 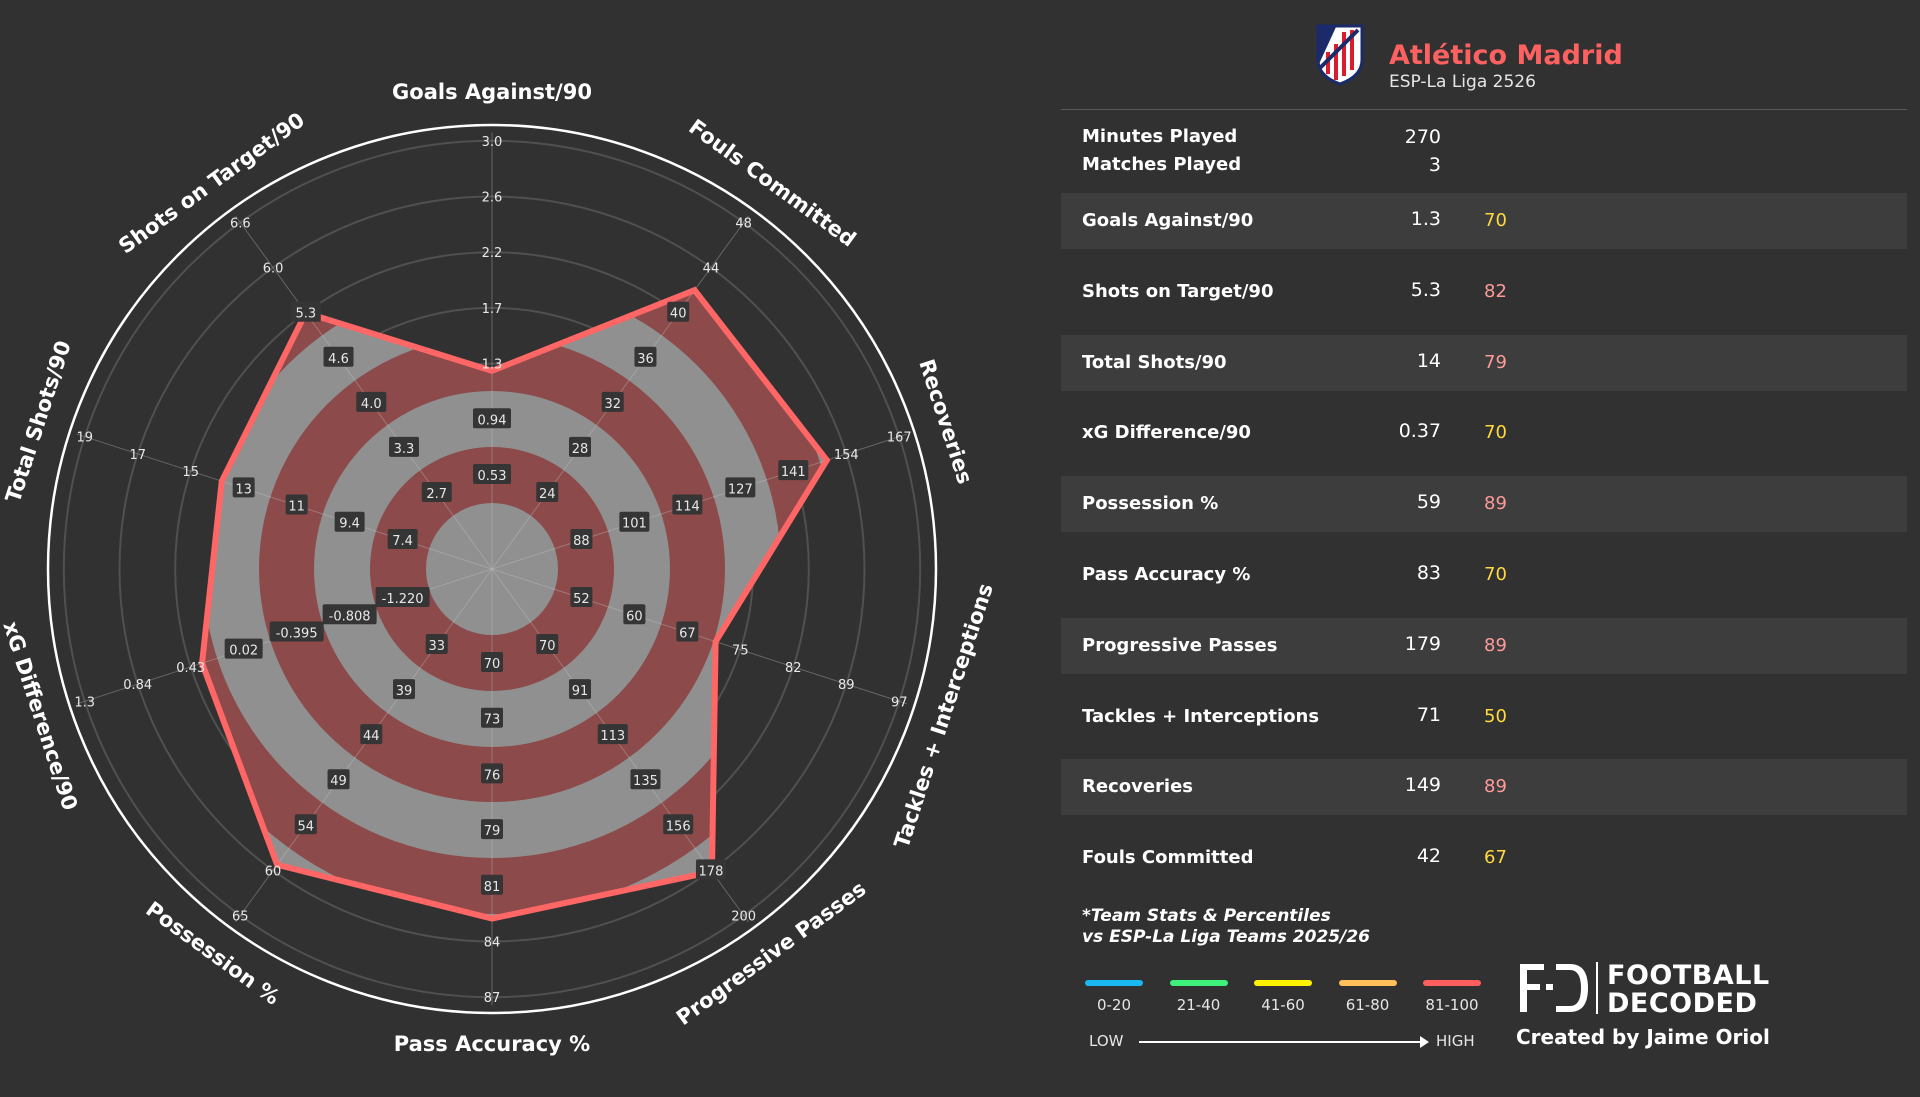 I want to click on tick-label: 91, so click(x=580, y=691).